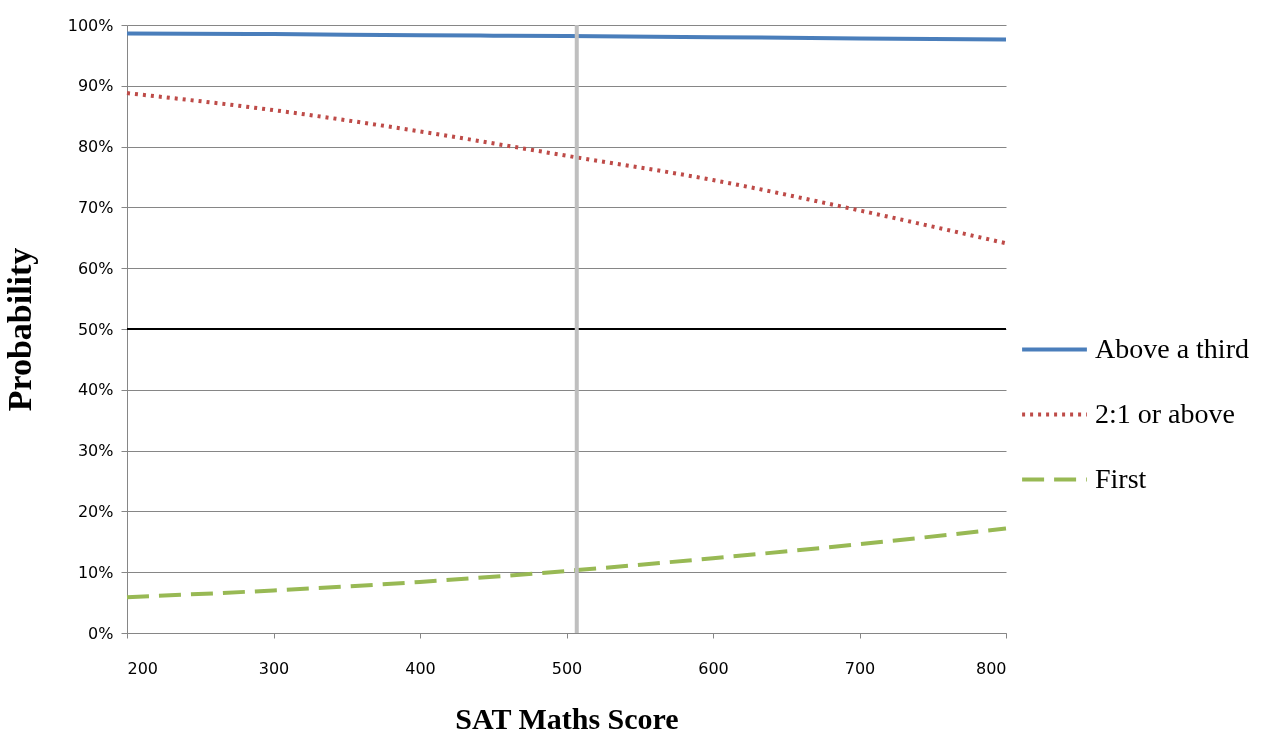 This screenshot has height=747, width=1269. I want to click on y-tick-label: 40%, so click(95, 390).